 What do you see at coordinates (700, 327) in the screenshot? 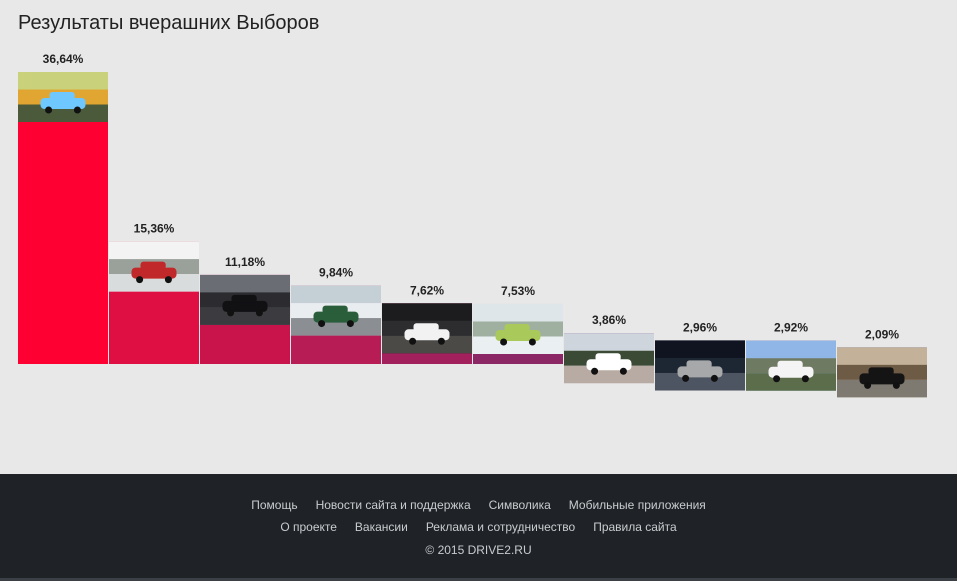
I see `bar-value-label-8: 2,96%` at bounding box center [700, 327].